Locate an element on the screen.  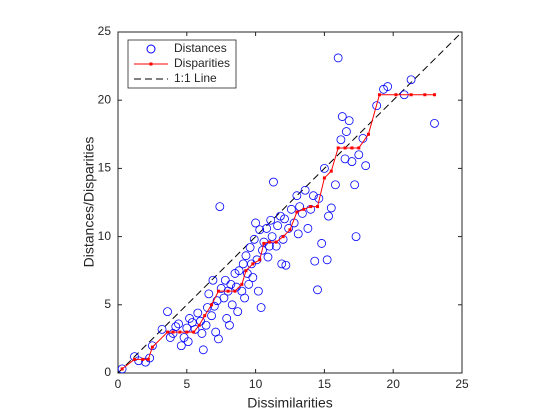
y-tick-label: 10 is located at coordinates (105, 236).